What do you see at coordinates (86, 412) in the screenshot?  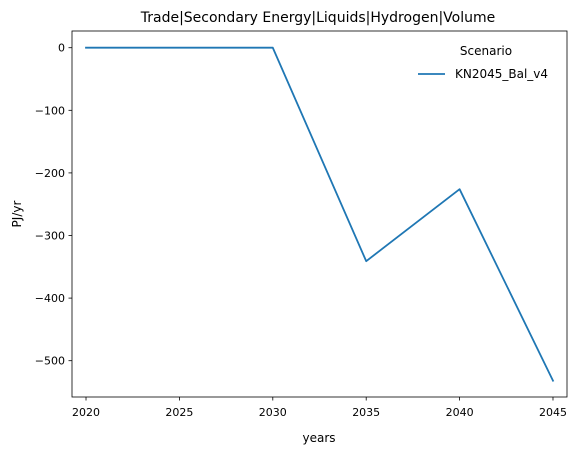 I see `x-tick-label: 2020` at bounding box center [86, 412].